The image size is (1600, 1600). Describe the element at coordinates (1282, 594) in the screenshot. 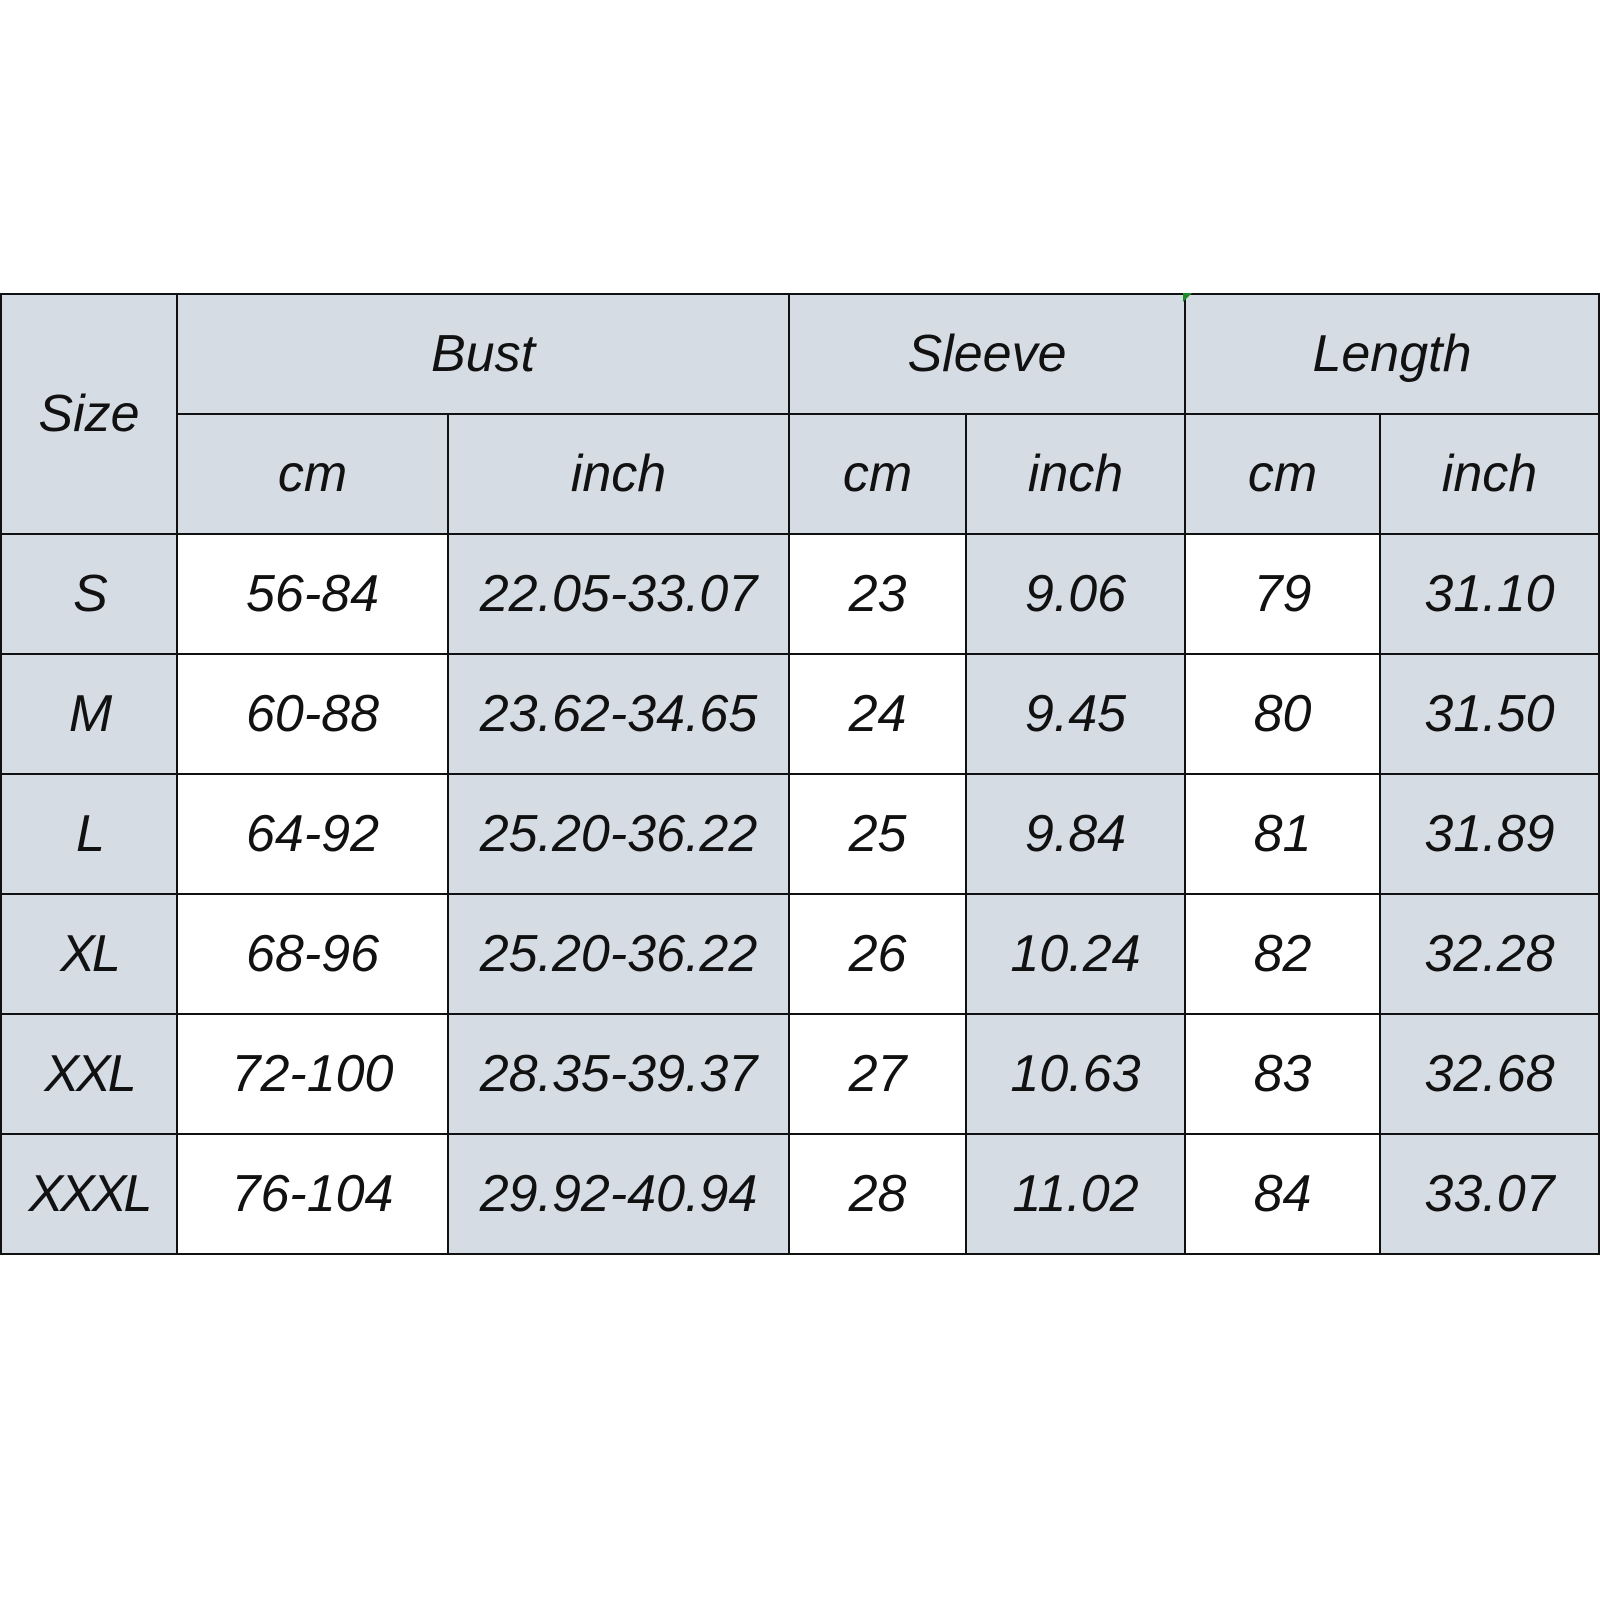

I see `table-cell: 79` at that location.